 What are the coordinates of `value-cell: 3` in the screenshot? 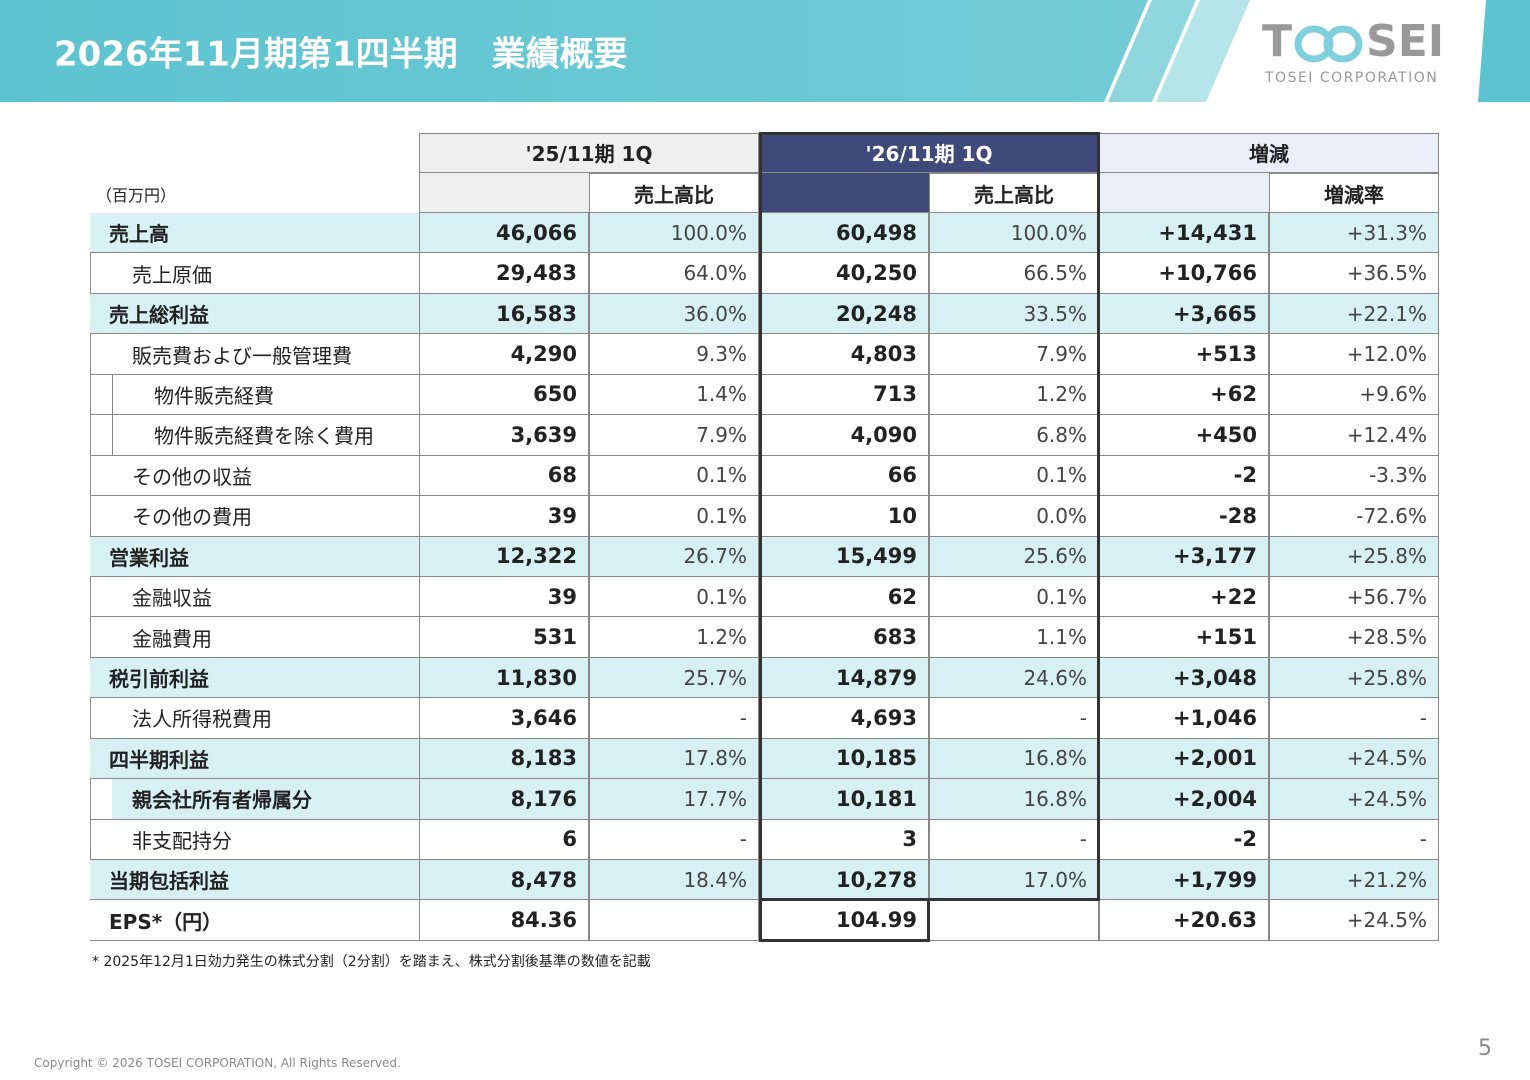 It's located at (844, 840).